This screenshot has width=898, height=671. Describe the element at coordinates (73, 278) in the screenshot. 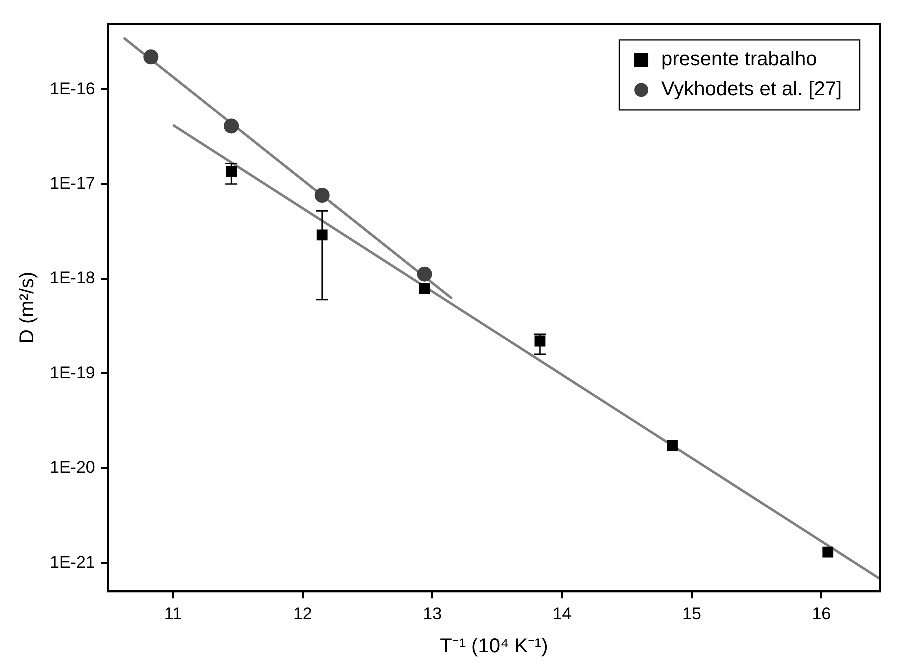

I see `y-tick-label: 1E-18` at that location.